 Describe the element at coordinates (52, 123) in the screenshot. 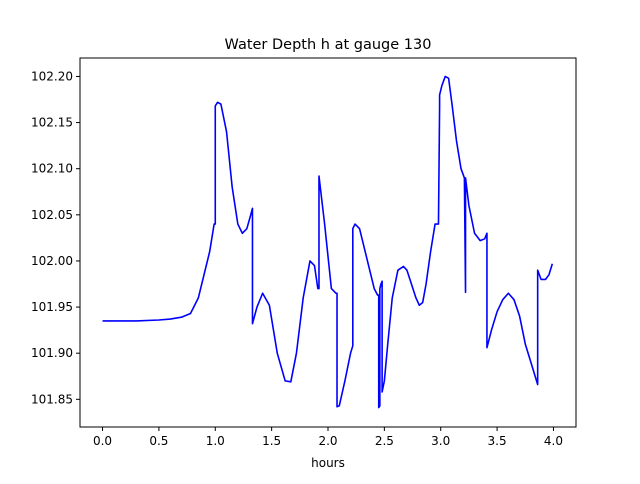

I see `y-tick-label: 102.15` at that location.